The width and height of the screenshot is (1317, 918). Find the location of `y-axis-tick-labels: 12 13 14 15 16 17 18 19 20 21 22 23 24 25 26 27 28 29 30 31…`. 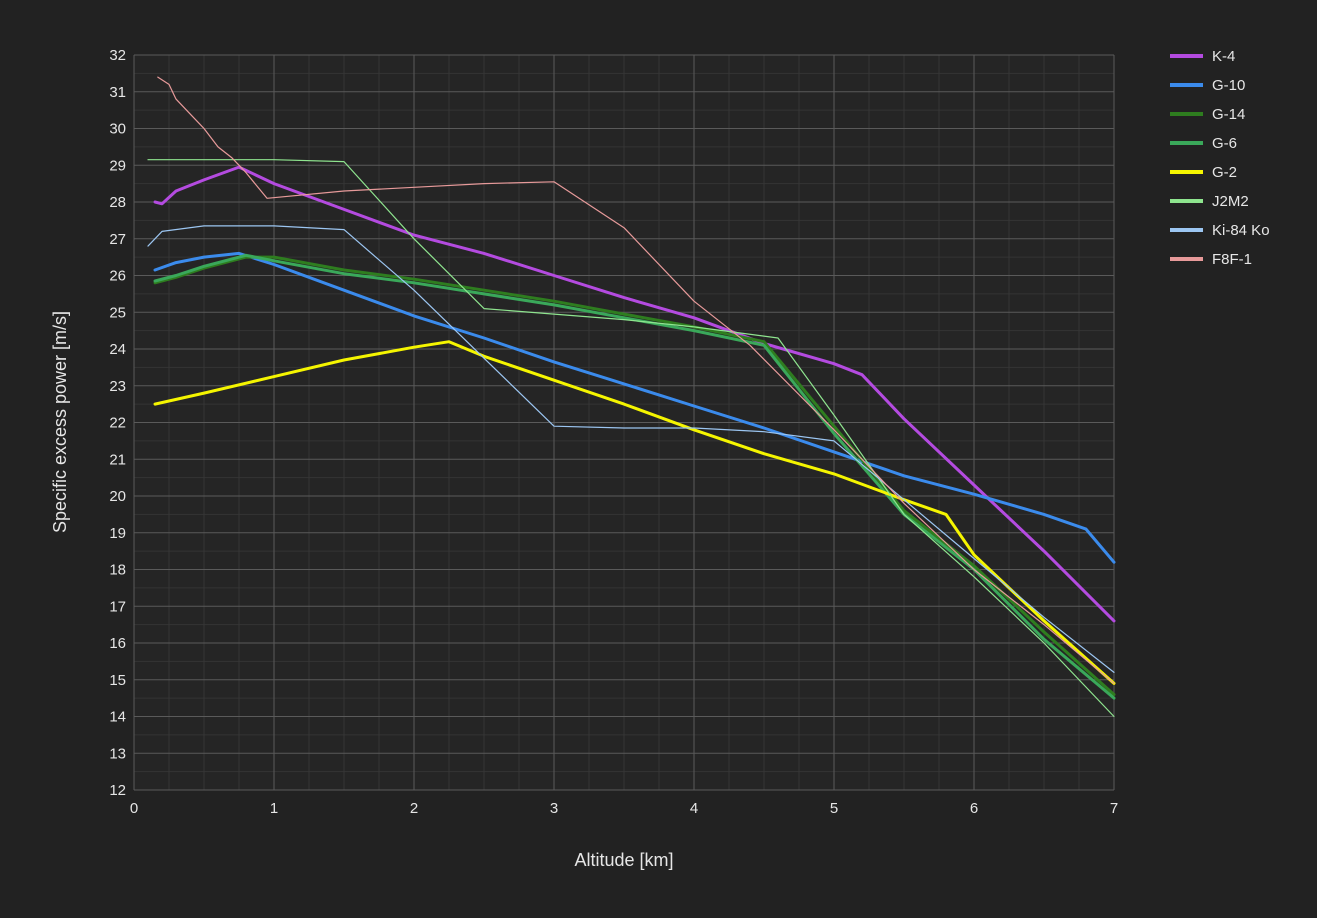

y-axis-tick-labels: 12 13 14 15 16 17 18 19 20 21 22 23 24 25 26 27 28 29 30 31… is located at coordinates (117, 423).